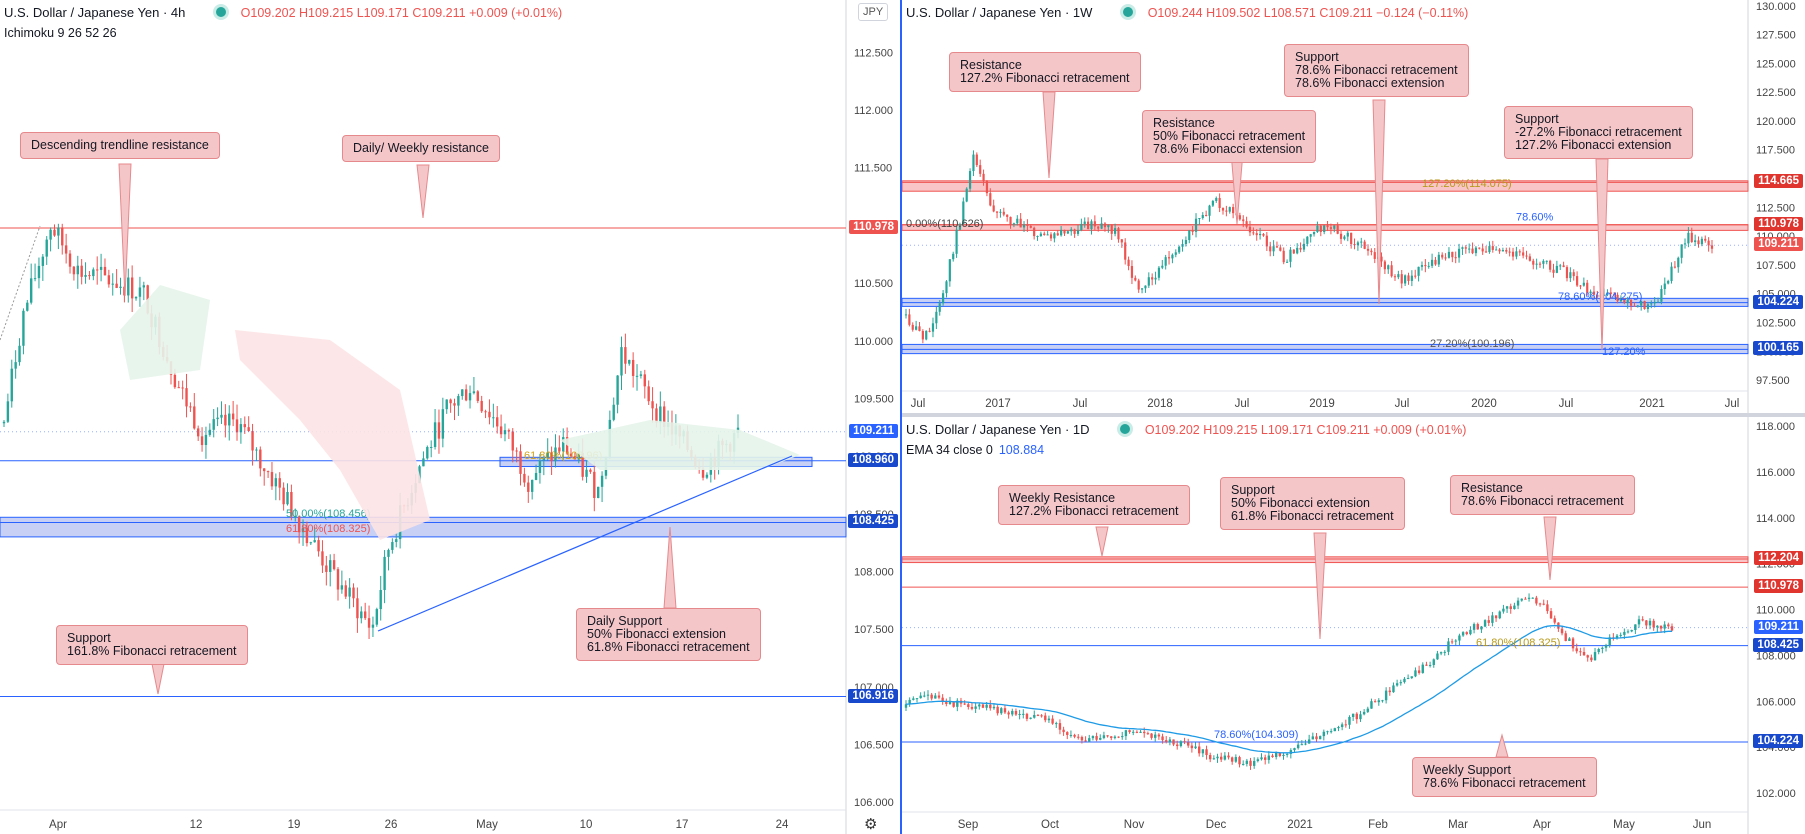 This screenshot has height=834, width=1805. I want to click on note-daily-weekly-resistance: Daily/ Weekly resistance, so click(421, 148).